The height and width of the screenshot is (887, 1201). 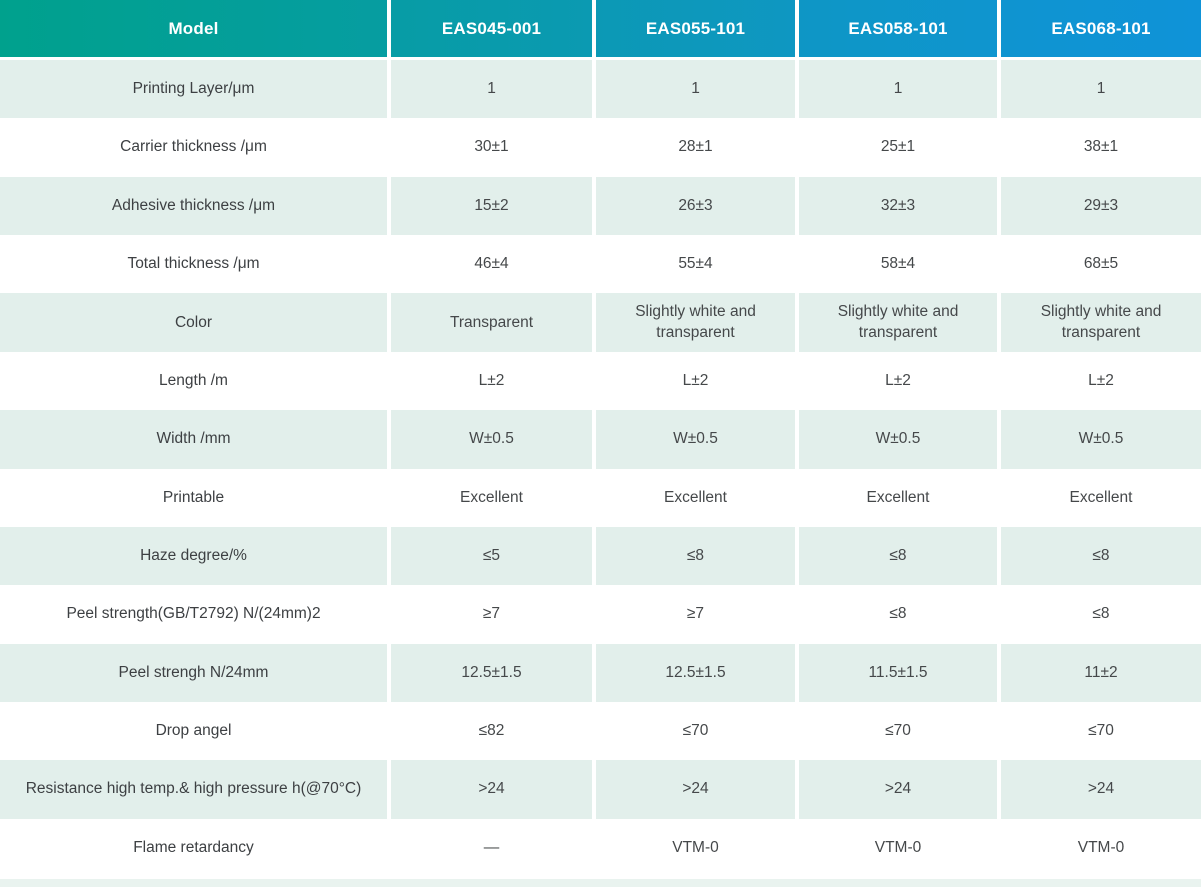 What do you see at coordinates (491, 439) in the screenshot?
I see `value-cell-eas045-001: W±0.5` at bounding box center [491, 439].